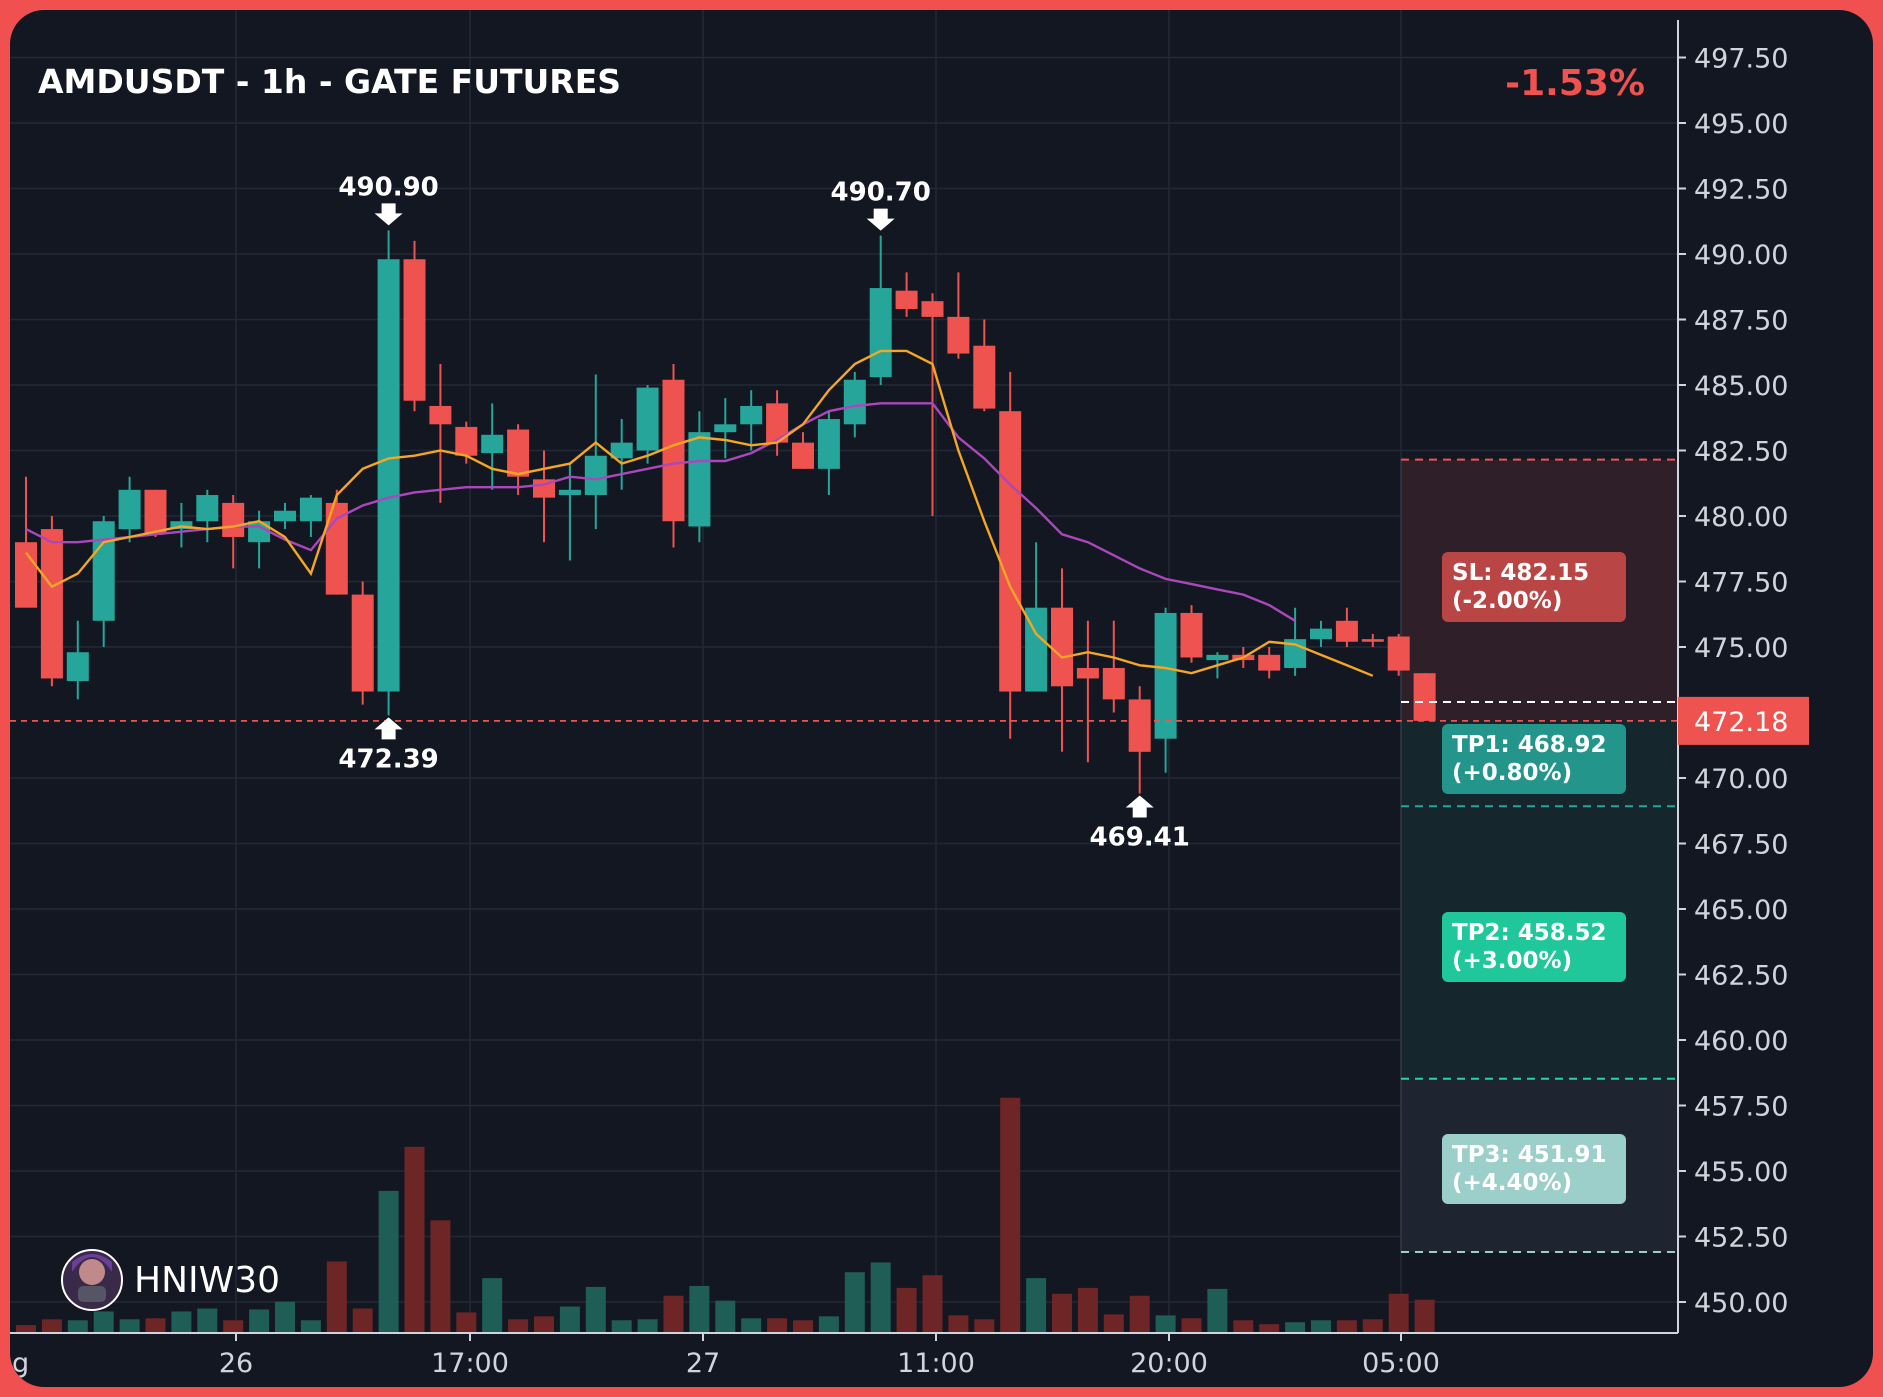  What do you see at coordinates (388, 728) in the screenshot?
I see `arrow-up-icon` at bounding box center [388, 728].